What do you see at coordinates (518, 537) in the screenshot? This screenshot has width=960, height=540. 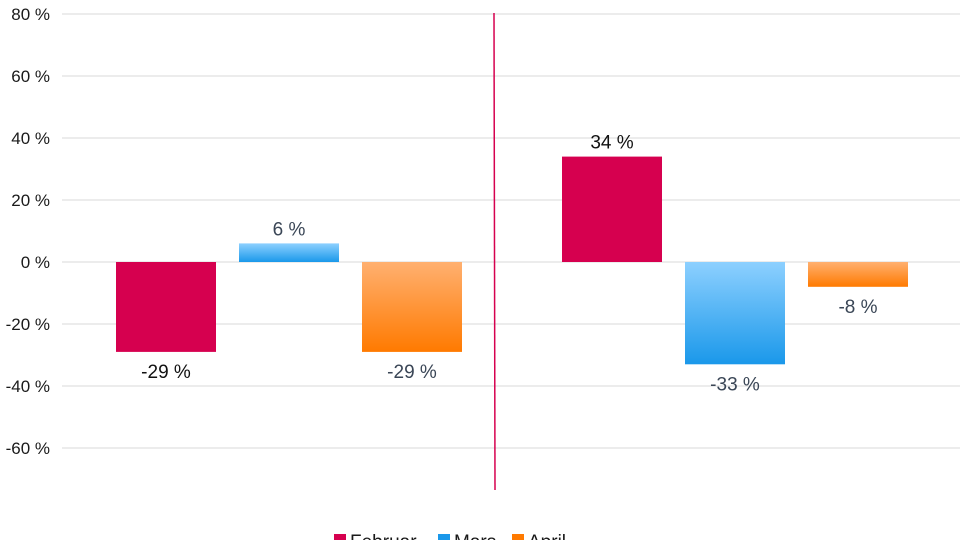 I see `legend-swatch-april` at bounding box center [518, 537].